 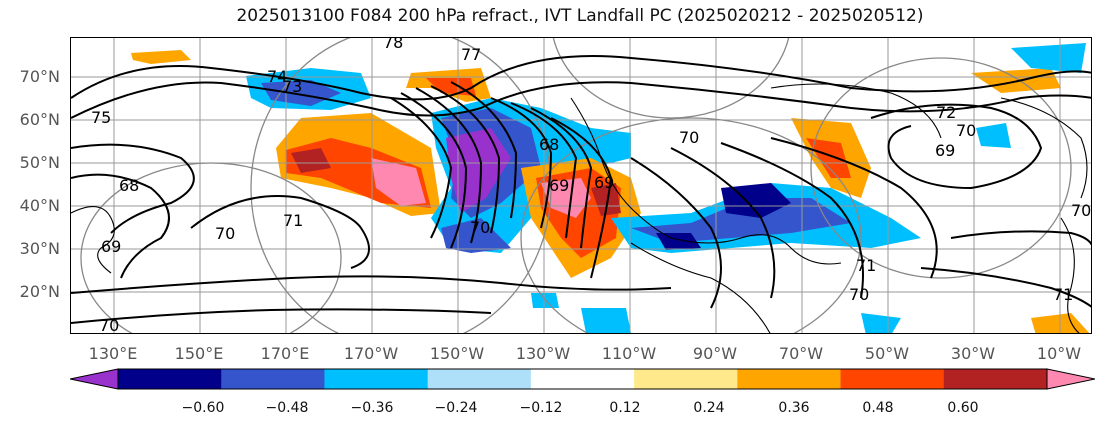 What do you see at coordinates (709, 408) in the screenshot?
I see `colorbar-tick-label: 0.24` at bounding box center [709, 408].